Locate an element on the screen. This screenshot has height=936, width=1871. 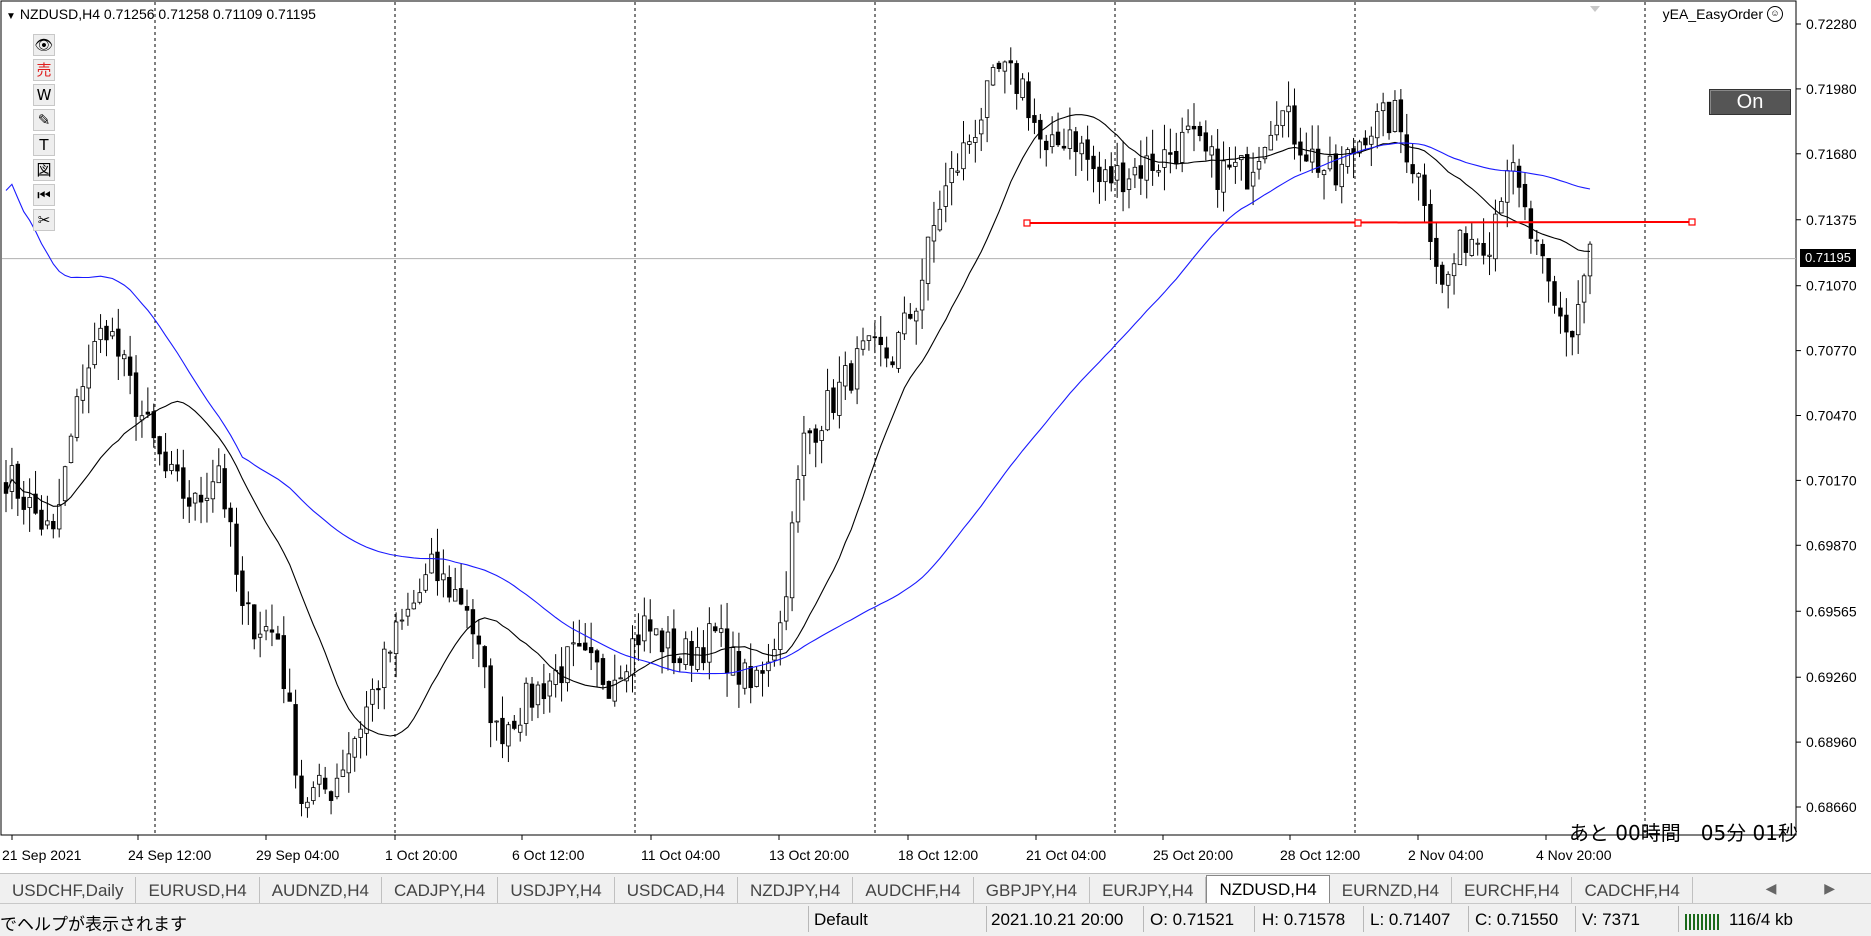
tab-audnzd-h4: AUDNZD,H4 is located at coordinates (321, 890).